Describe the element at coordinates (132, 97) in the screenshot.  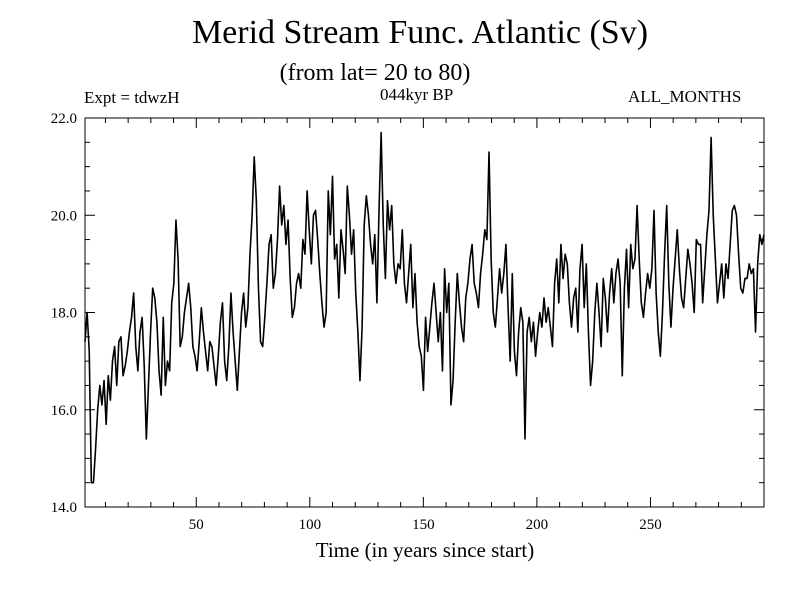
I see `experiment-label: Expt = tdwzH` at that location.